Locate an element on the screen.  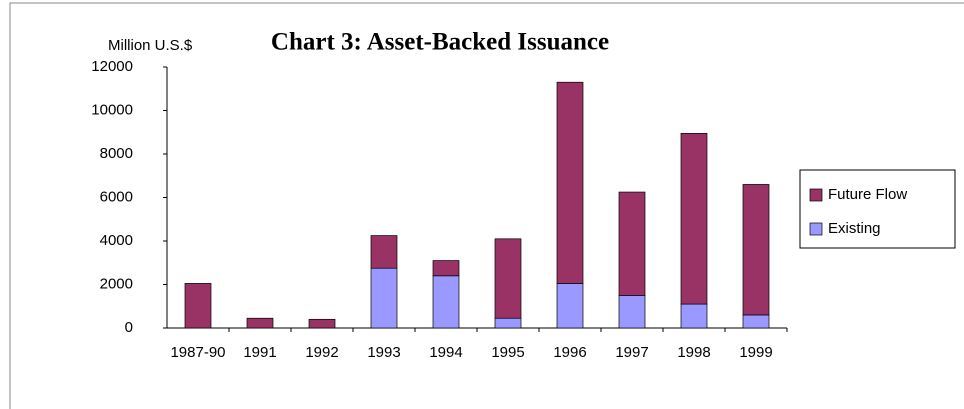
x-tick-label: 1992 is located at coordinates (321, 352).